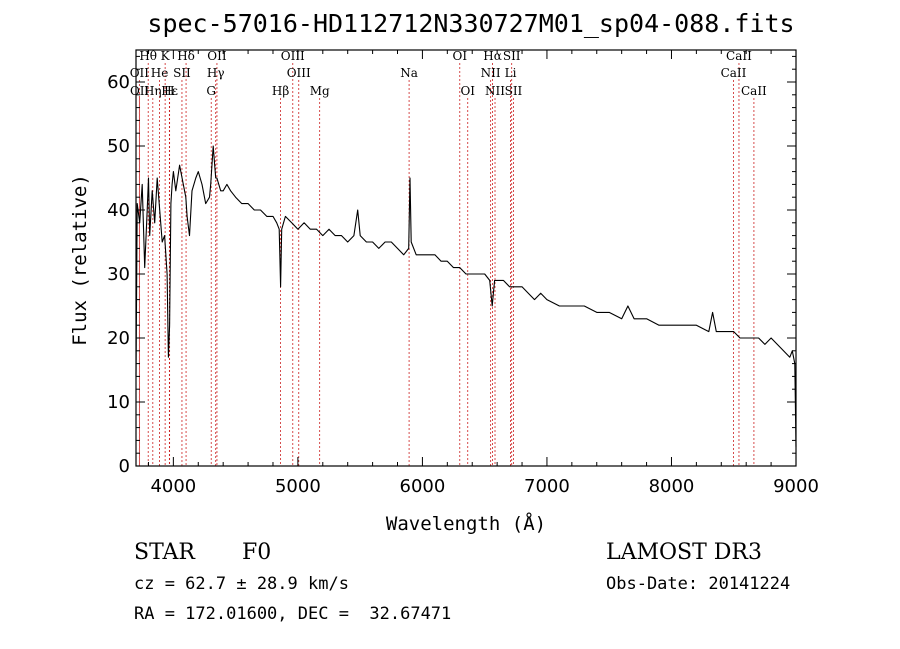 Image resolution: width=900 pixels, height=649 pixels. I want to click on line-marker-label: Mg, so click(320, 91).